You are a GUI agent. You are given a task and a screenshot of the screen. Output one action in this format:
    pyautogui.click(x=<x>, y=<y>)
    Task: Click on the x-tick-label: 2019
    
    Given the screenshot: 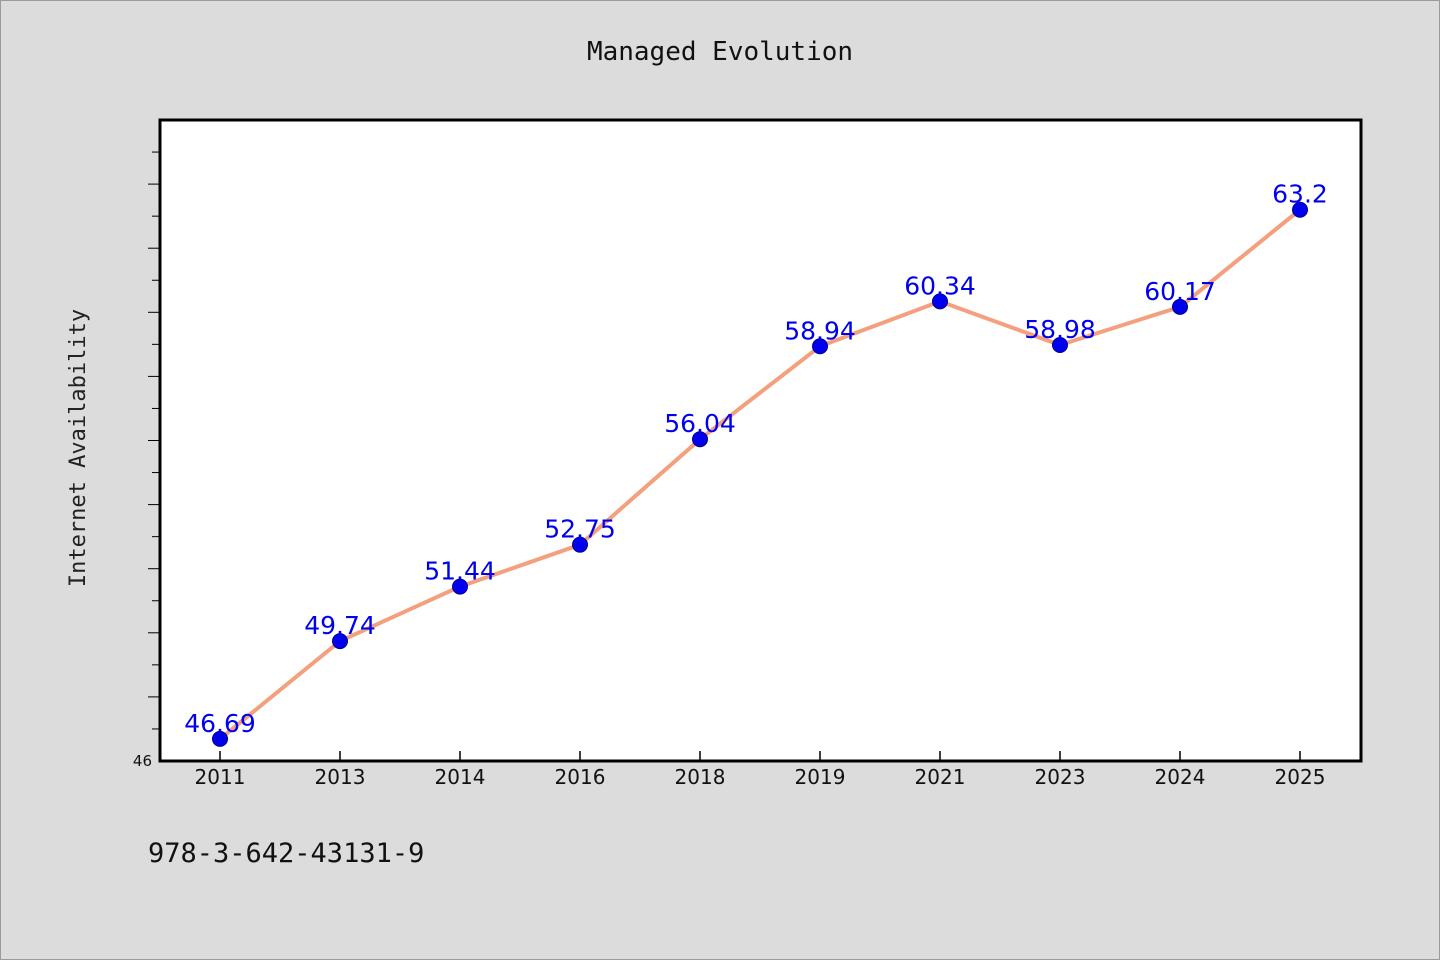 What is the action you would take?
    pyautogui.click(x=820, y=777)
    